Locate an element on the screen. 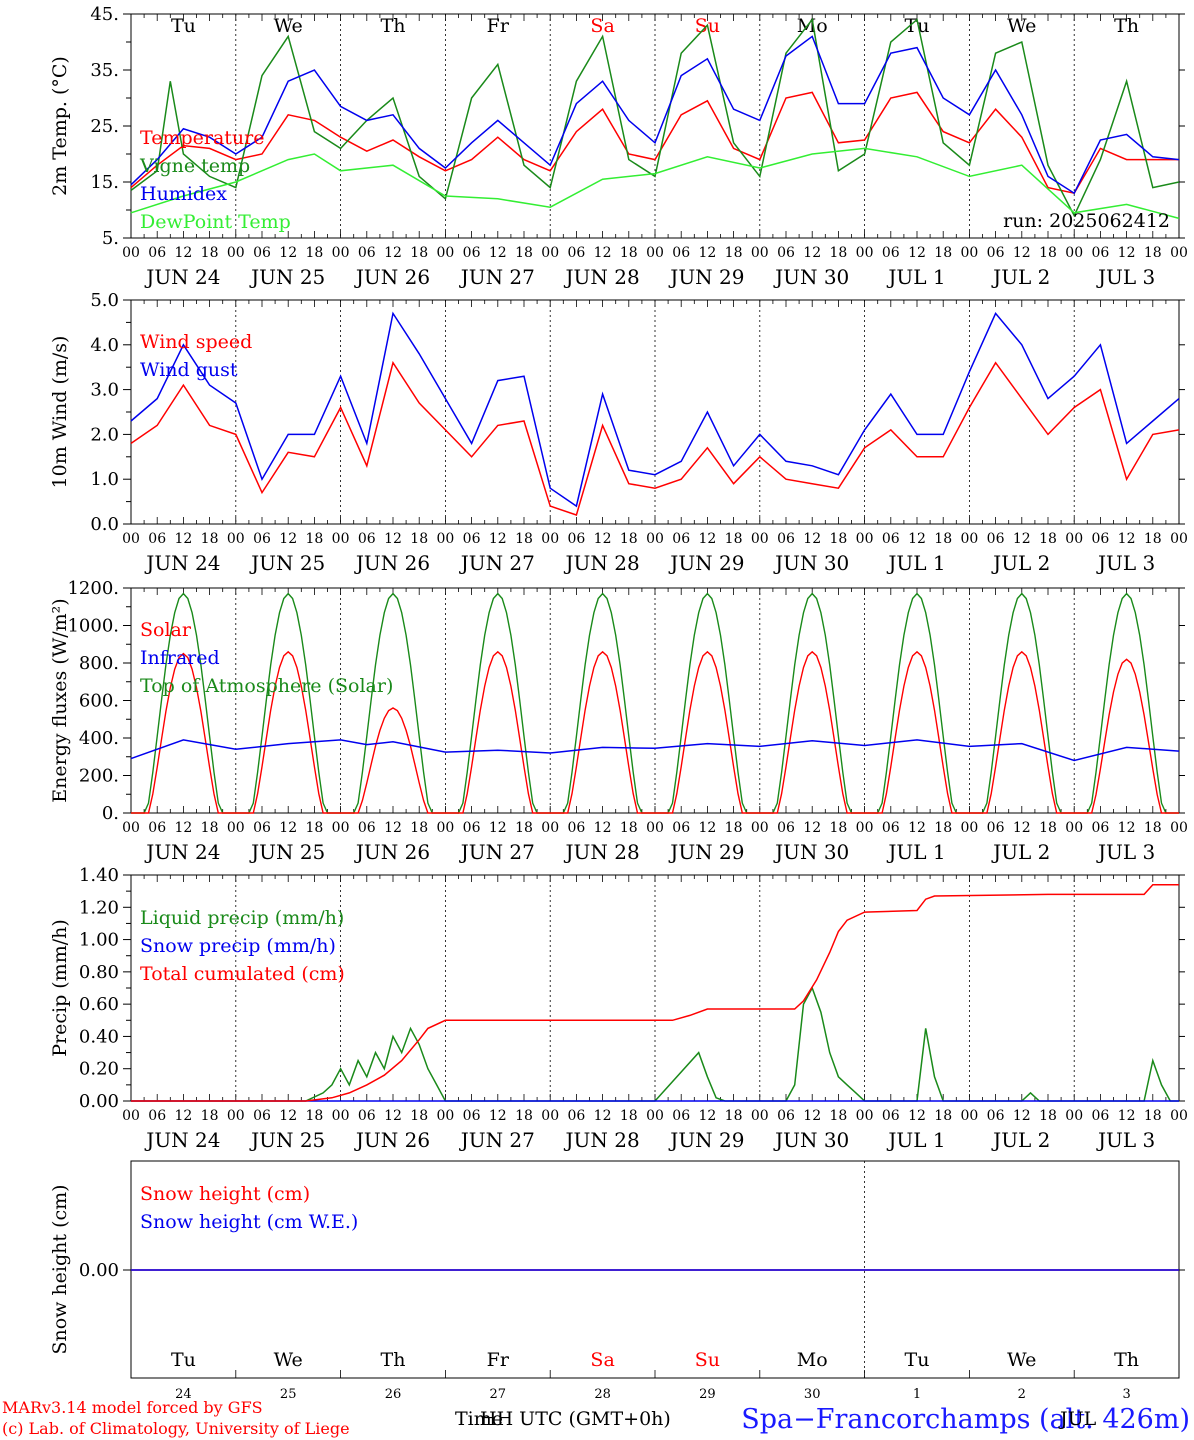 This screenshot has width=1194, height=1440. y-tick-label: 5.0 is located at coordinates (104, 300).